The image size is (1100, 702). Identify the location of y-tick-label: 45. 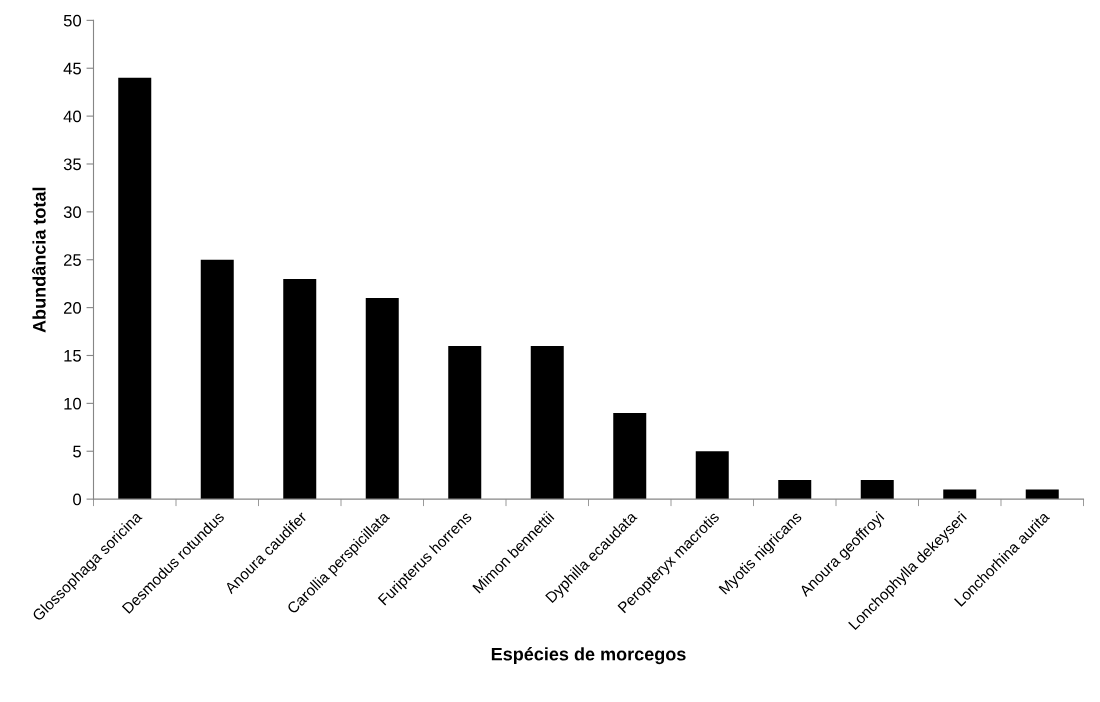
(72, 68).